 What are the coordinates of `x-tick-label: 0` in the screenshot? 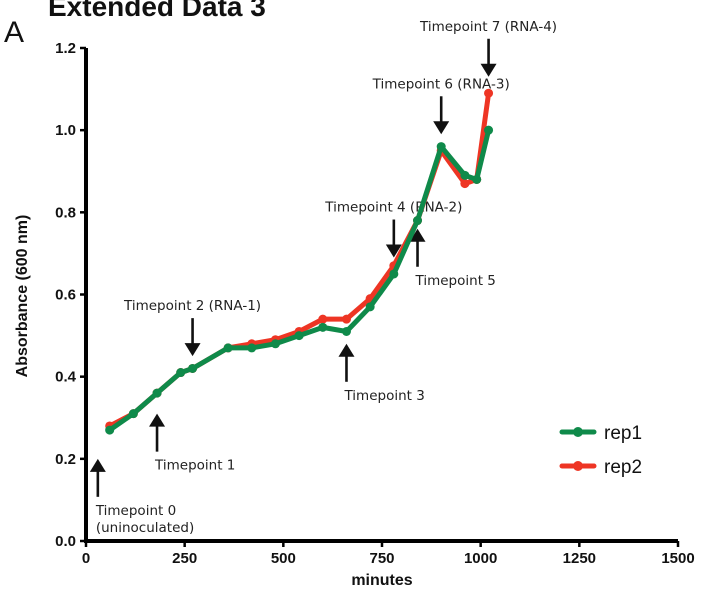 It's located at (86, 558).